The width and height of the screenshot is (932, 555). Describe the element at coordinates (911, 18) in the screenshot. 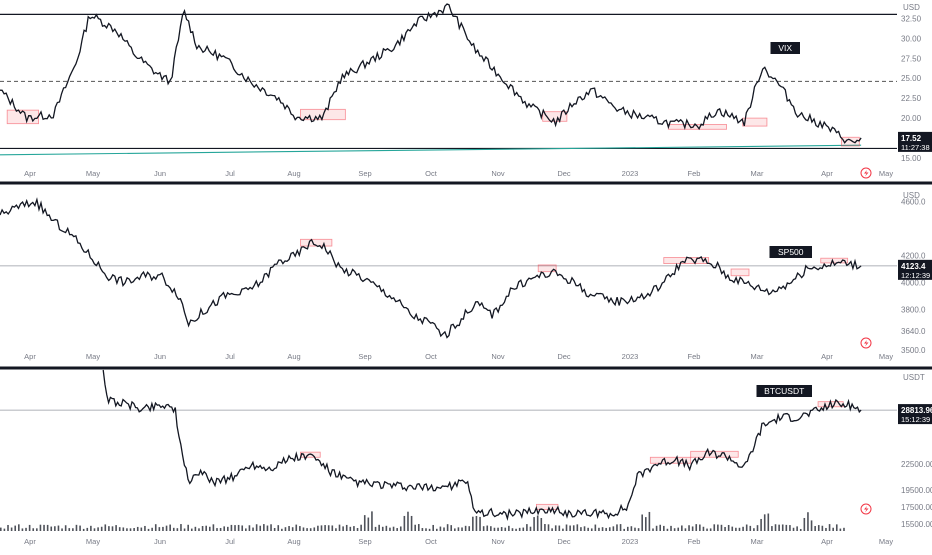

I see `y-tick-label: 32.50` at that location.